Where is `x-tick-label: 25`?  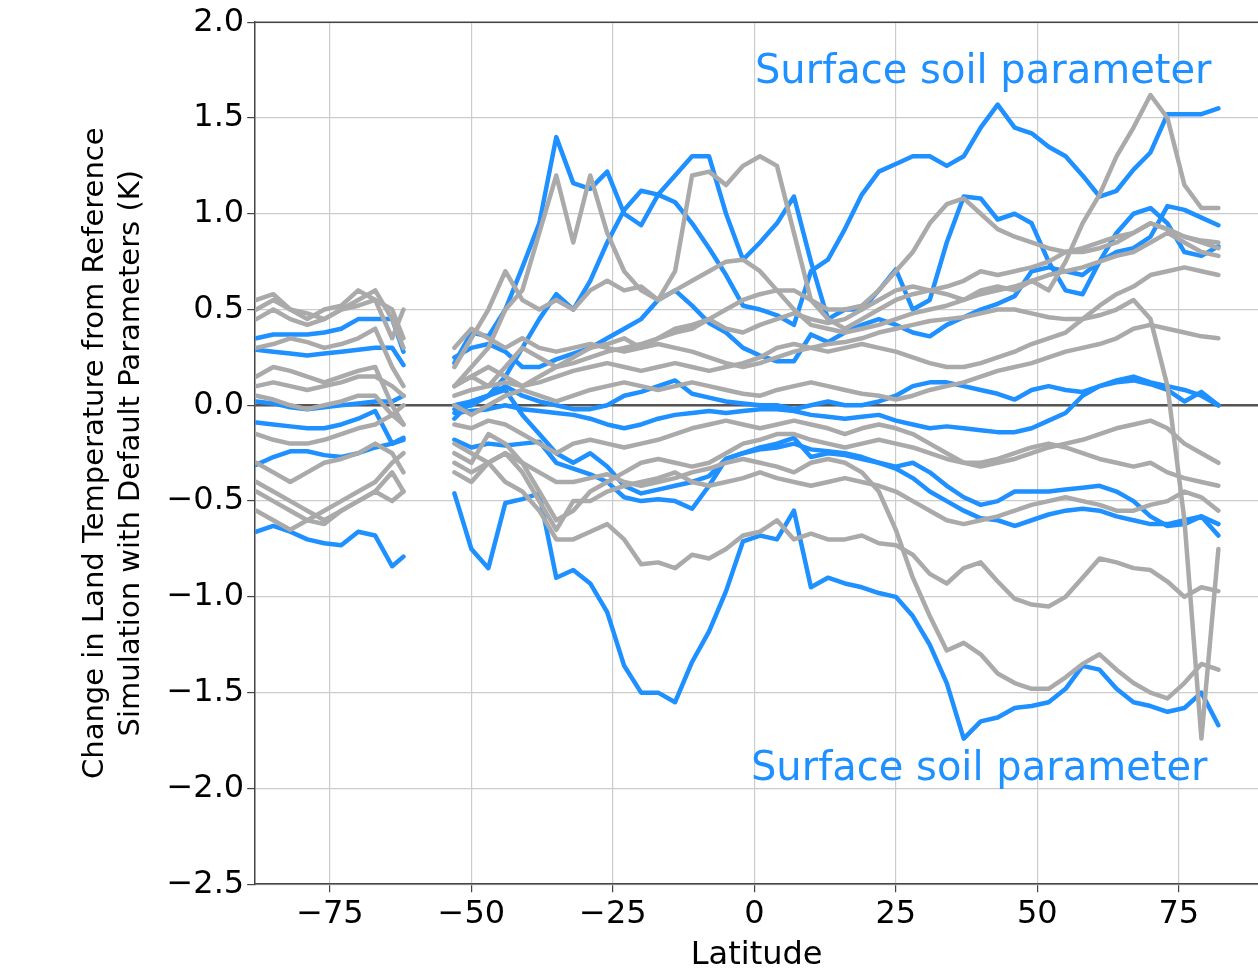 x-tick-label: 25 is located at coordinates (896, 911).